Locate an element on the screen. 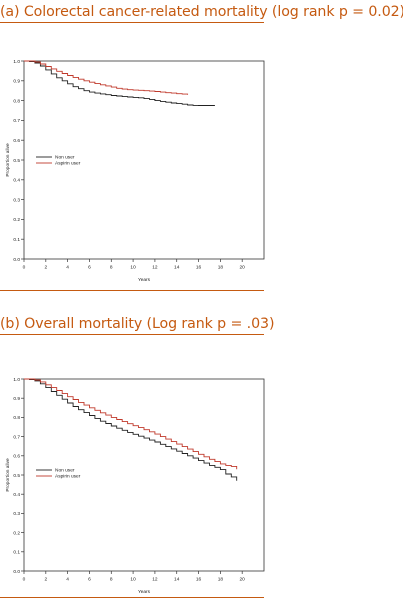 This screenshot has width=403, height=599. panel-a-divider is located at coordinates (132, 290).